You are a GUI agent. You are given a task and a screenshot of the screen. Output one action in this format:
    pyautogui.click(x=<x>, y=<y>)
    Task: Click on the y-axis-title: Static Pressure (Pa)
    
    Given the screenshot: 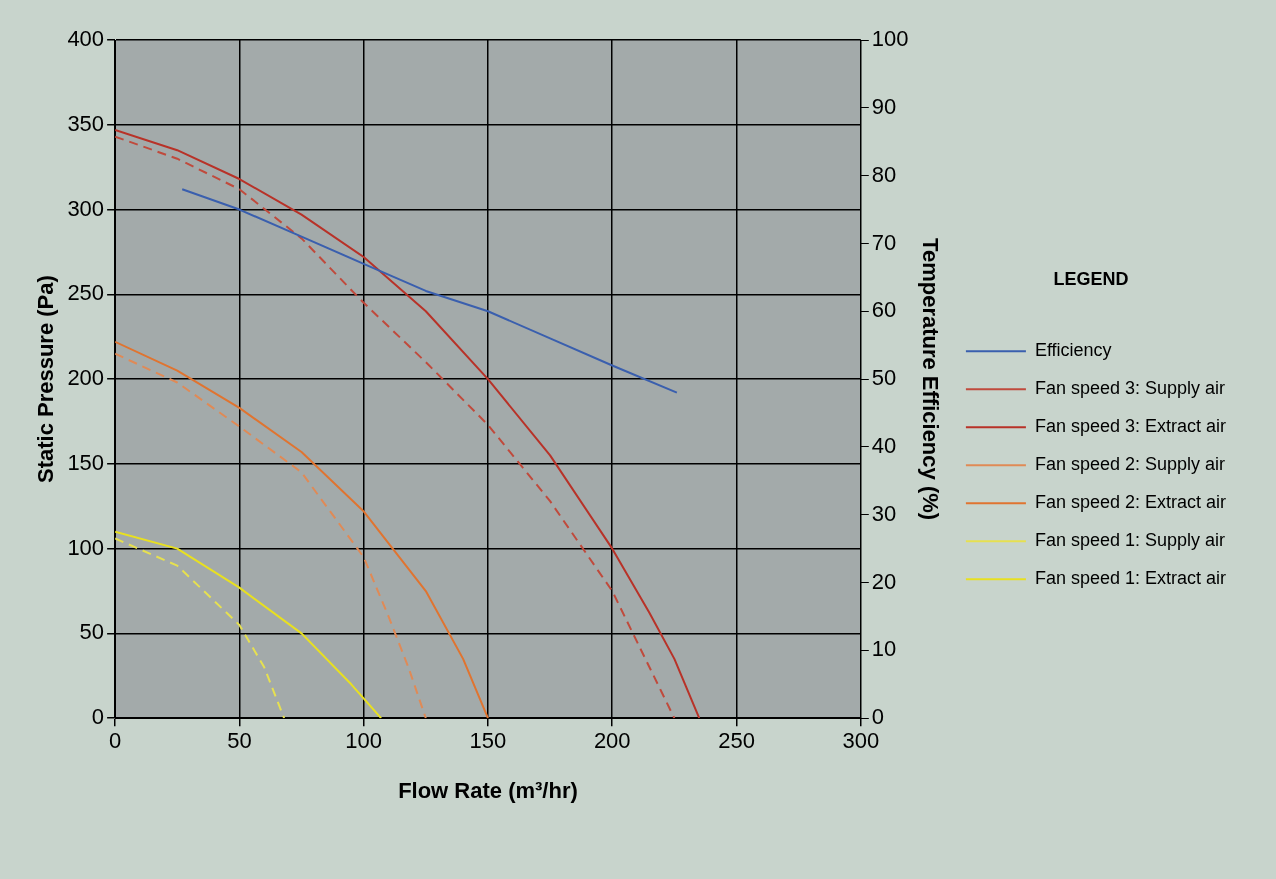 What is the action you would take?
    pyautogui.click(x=46, y=379)
    